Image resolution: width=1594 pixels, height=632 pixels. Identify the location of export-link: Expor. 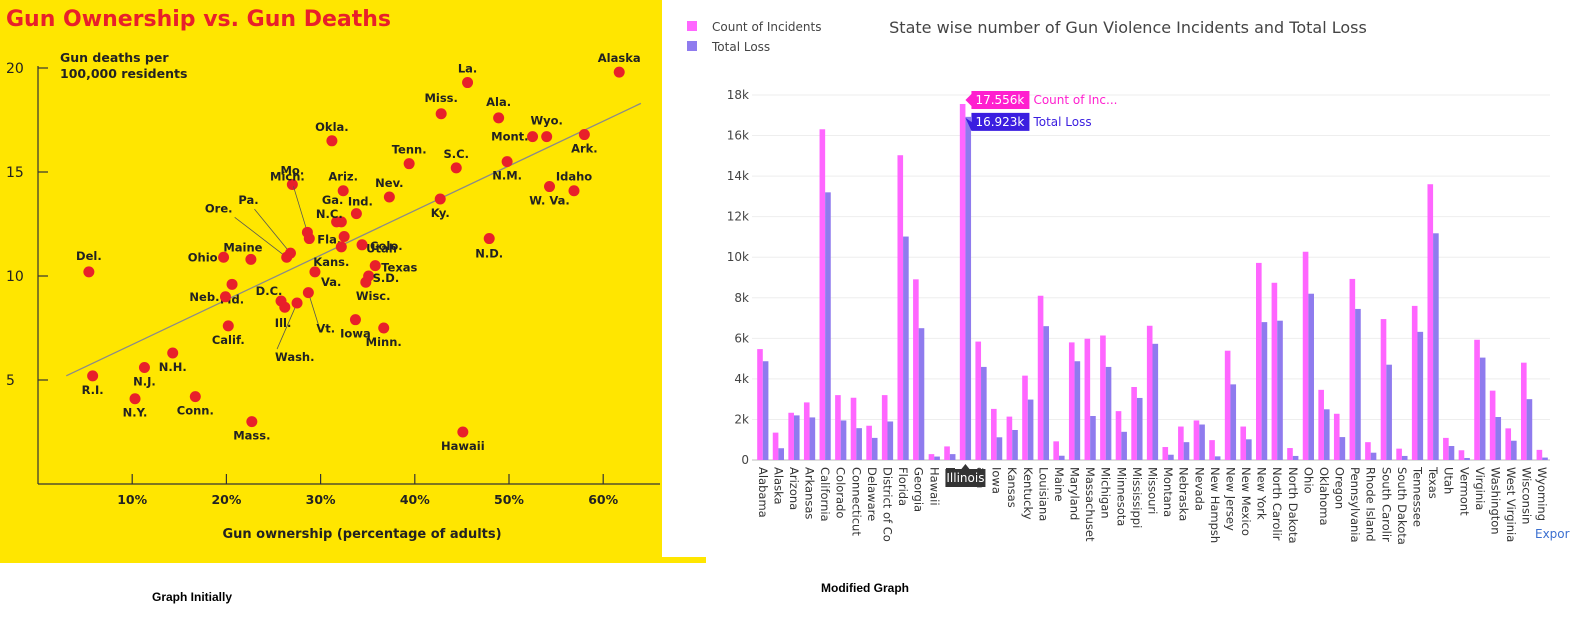
(1552, 534).